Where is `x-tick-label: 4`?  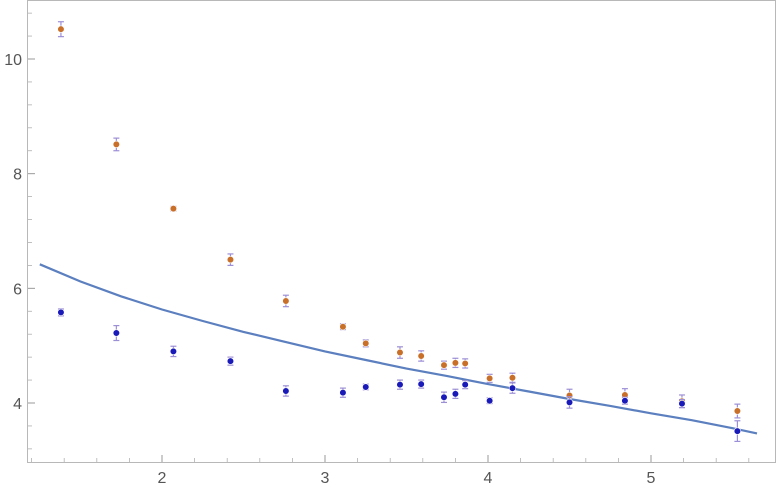 x-tick-label: 4 is located at coordinates (488, 478).